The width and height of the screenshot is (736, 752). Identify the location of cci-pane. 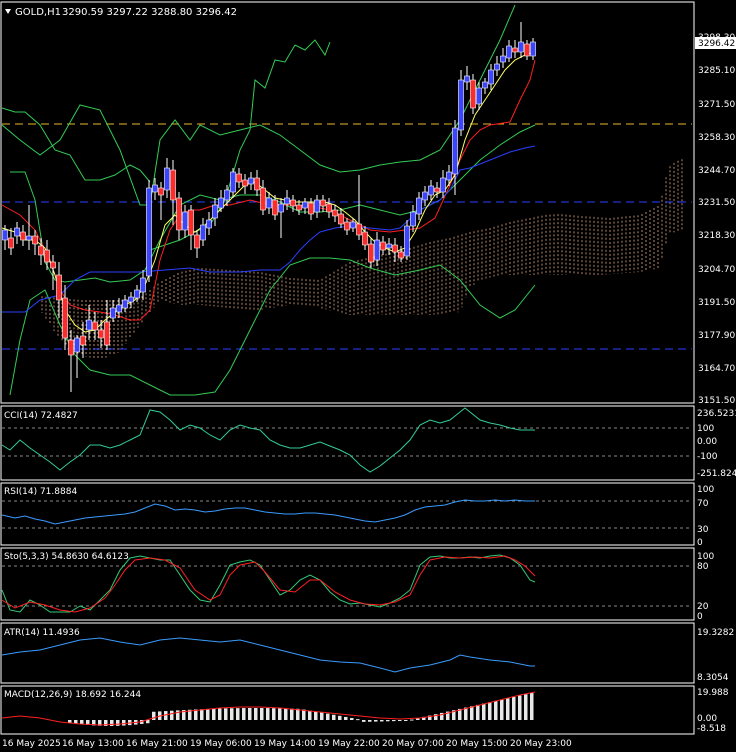
(347, 443).